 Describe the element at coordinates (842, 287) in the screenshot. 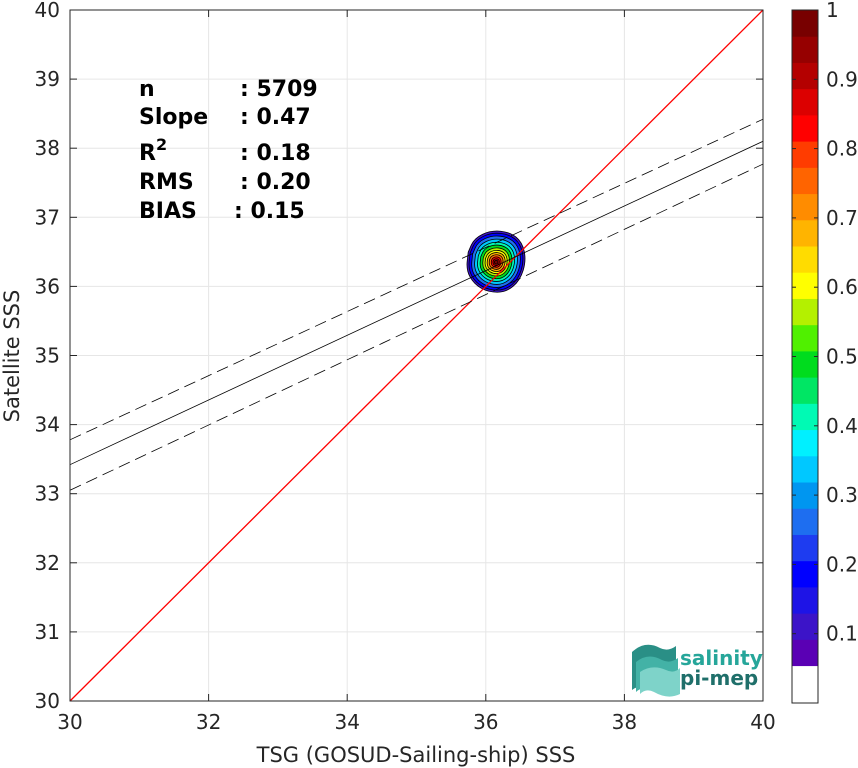

I see `colorbar-tick-label: 0.6` at that location.